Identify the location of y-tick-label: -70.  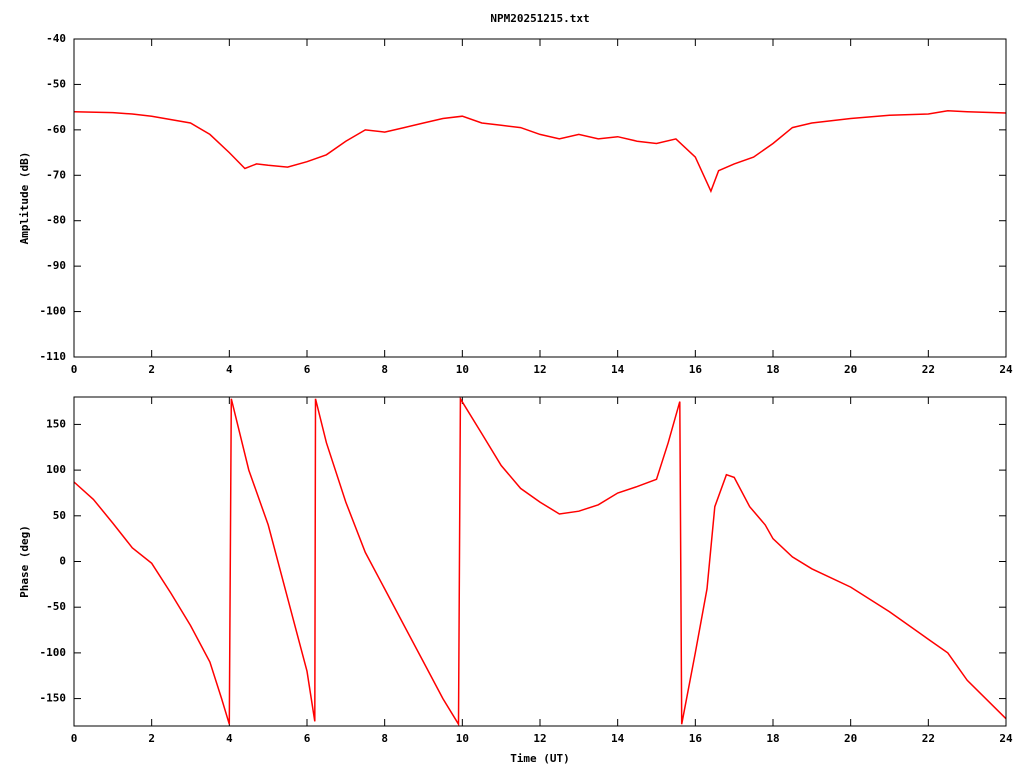
(56, 174).